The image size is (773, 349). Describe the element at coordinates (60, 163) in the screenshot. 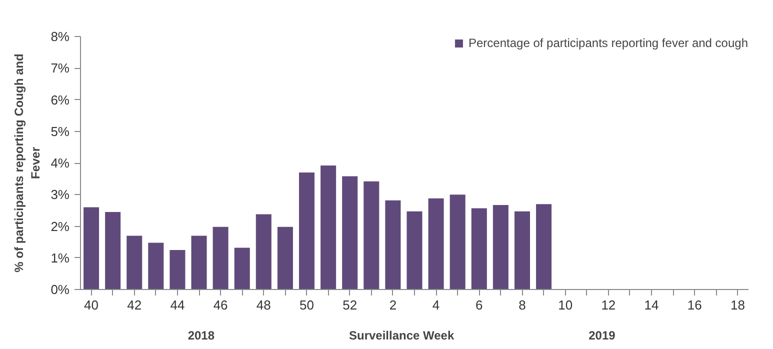

I see `y-tick-label: 4%` at that location.